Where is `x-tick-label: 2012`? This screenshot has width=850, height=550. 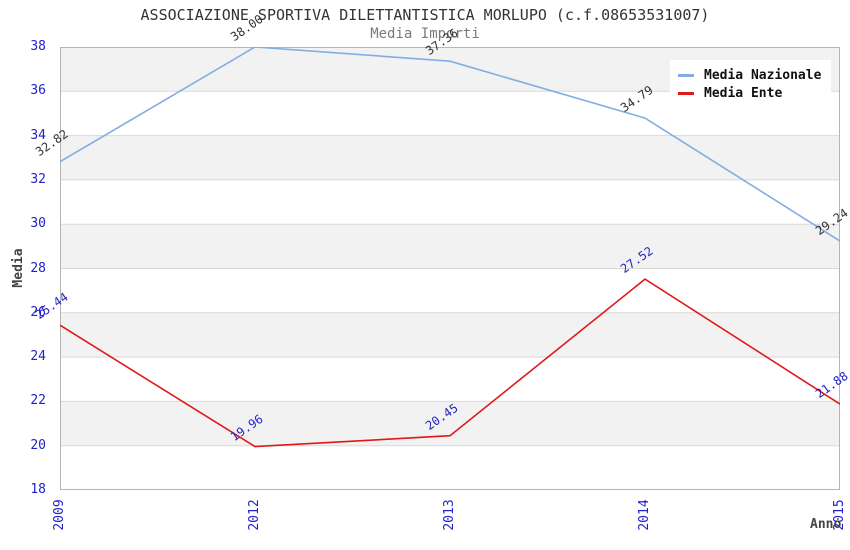
x-tick-label: 2012 is located at coordinates (254, 515).